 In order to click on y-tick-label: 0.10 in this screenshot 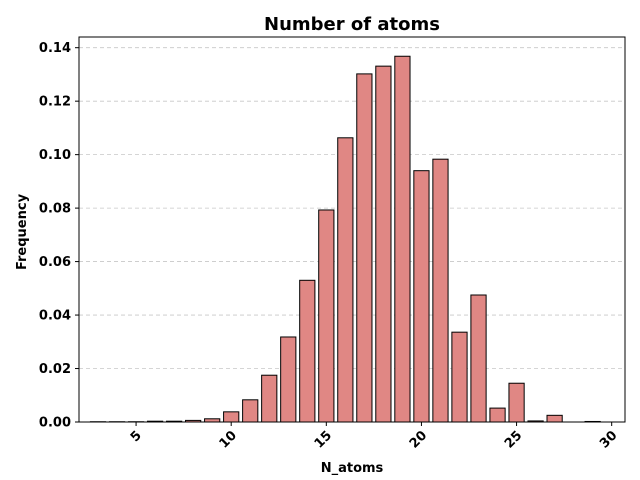, I will do `click(55, 155)`.